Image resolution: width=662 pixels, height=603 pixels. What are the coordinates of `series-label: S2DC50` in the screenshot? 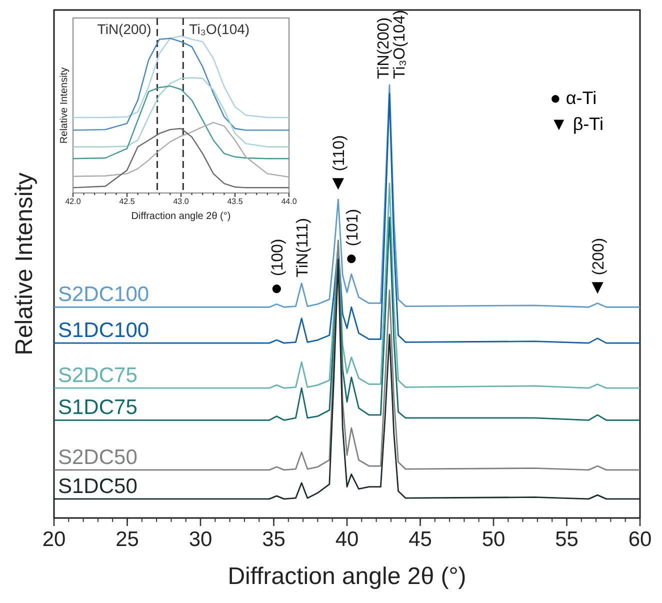 It's located at (98, 457).